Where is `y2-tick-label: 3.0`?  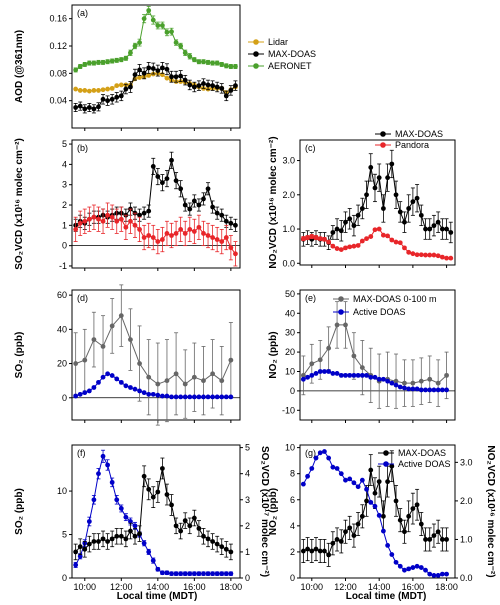 y2-tick-label: 3.0 is located at coordinates (466, 462).